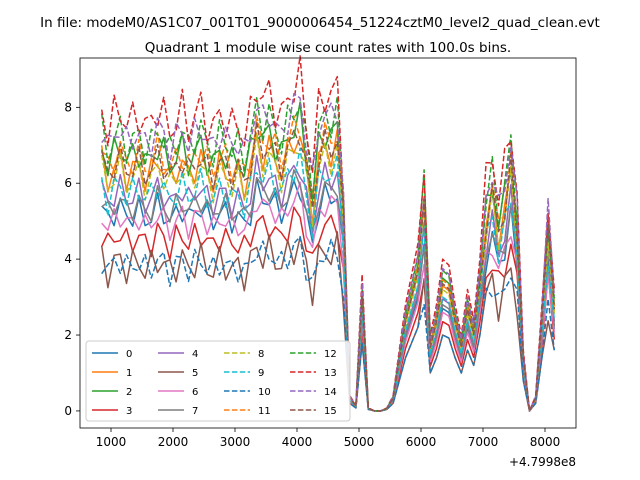  Describe the element at coordinates (195, 392) in the screenshot. I see `legend-label-6: 6` at that location.